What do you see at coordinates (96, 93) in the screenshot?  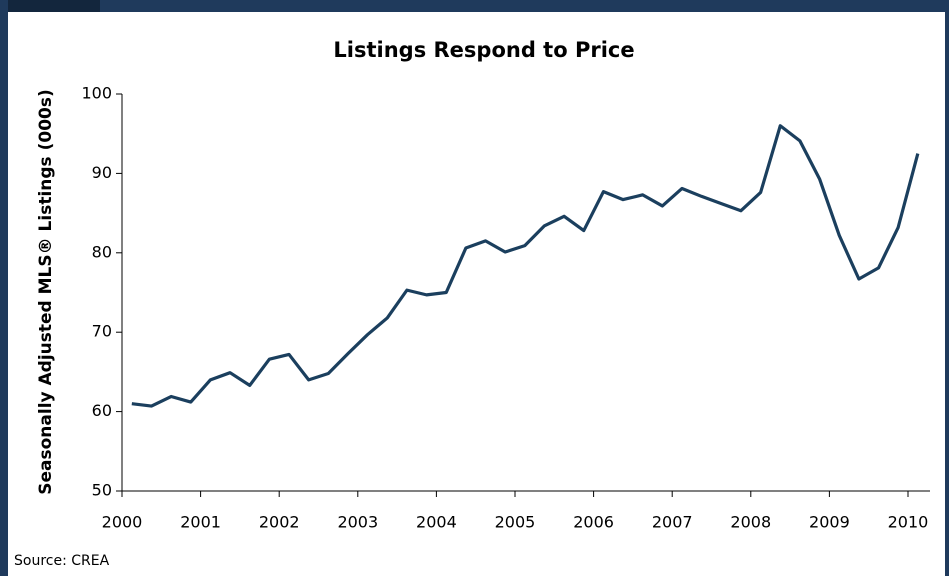 I see `y-tick-label: 100` at bounding box center [96, 93].